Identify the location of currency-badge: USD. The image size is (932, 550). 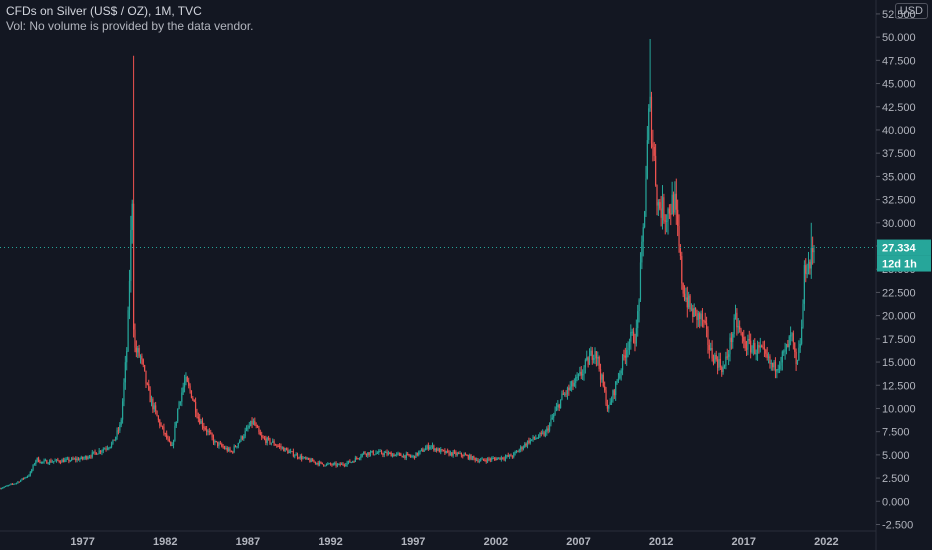
(911, 11).